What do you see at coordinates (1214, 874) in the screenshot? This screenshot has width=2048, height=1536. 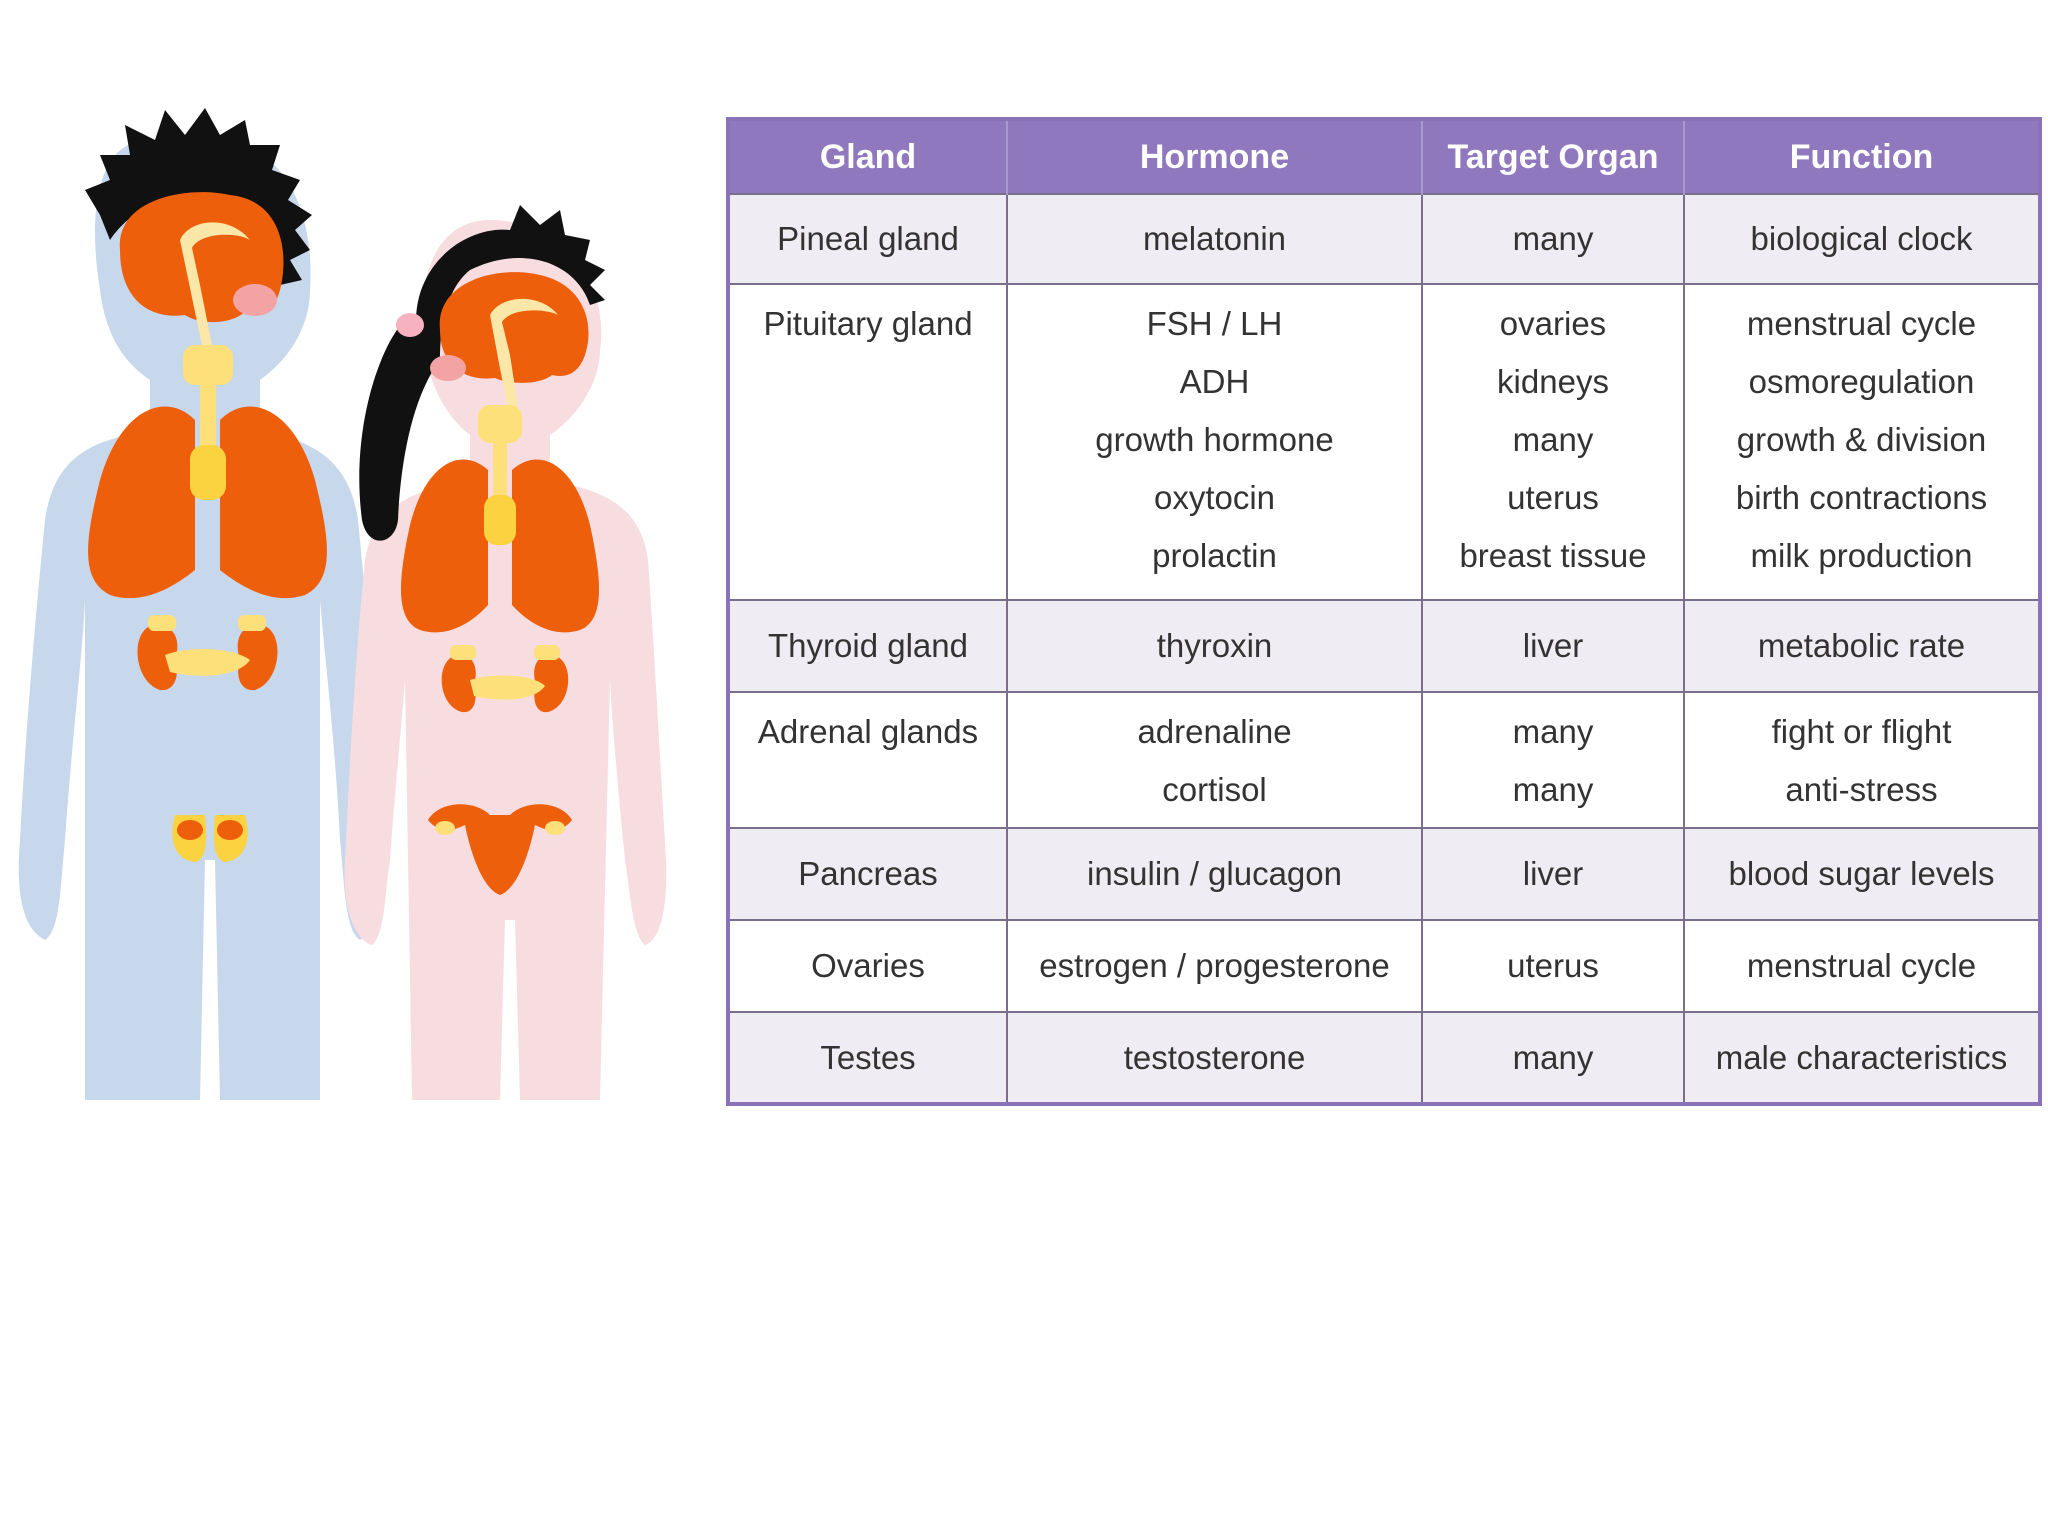 I see `hormone-cell: insulin / glucagon` at bounding box center [1214, 874].